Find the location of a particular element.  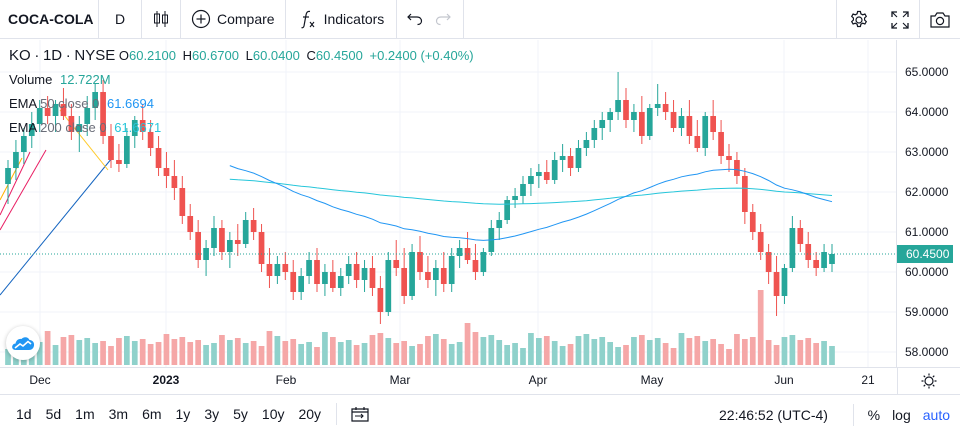

ema200-legend: EMA 200 close 0 61.6671 is located at coordinates (85, 127).